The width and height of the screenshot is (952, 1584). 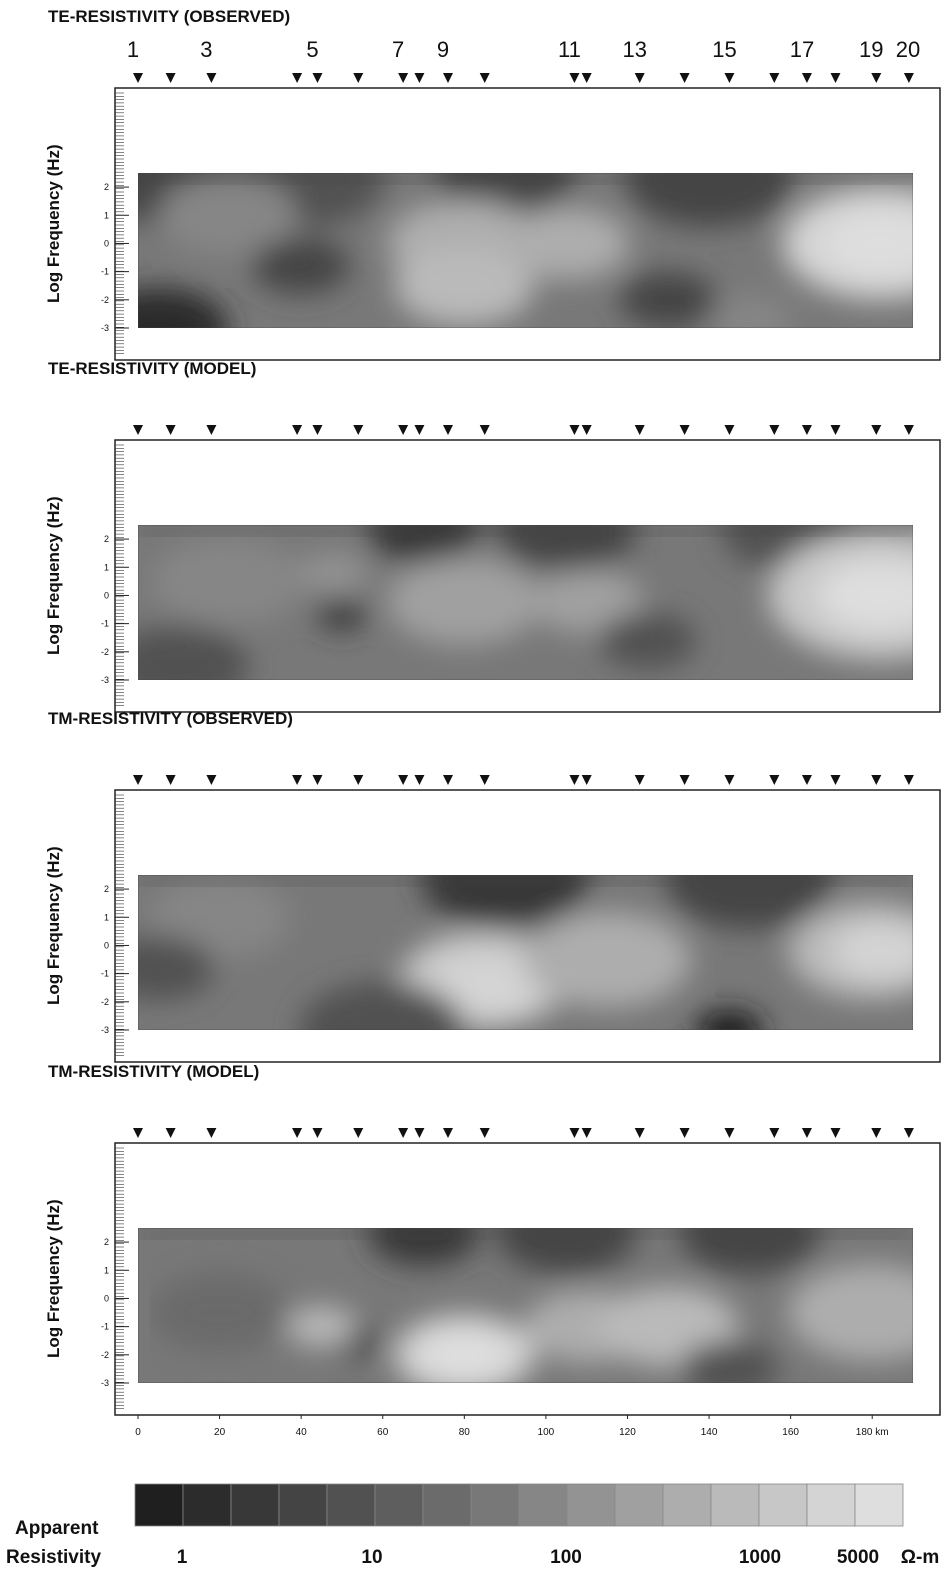 What do you see at coordinates (920, 1557) in the screenshot?
I see `legend-unit-label: Ω-m` at bounding box center [920, 1557].